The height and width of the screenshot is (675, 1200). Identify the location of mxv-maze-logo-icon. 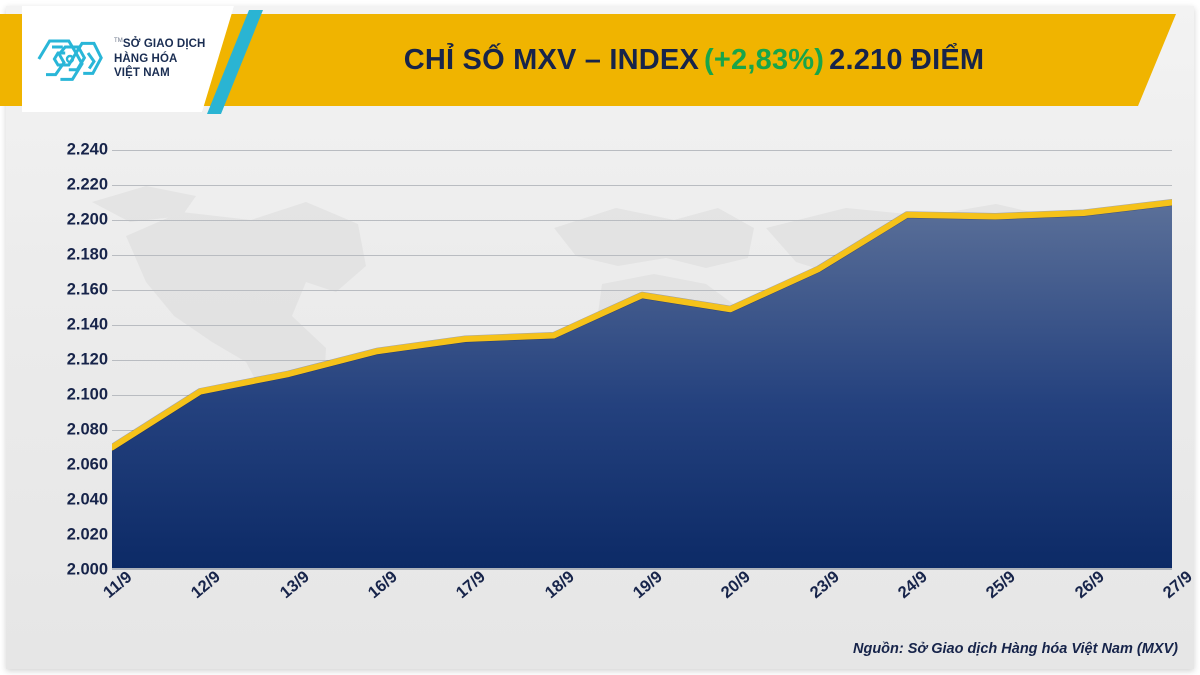
(70, 60).